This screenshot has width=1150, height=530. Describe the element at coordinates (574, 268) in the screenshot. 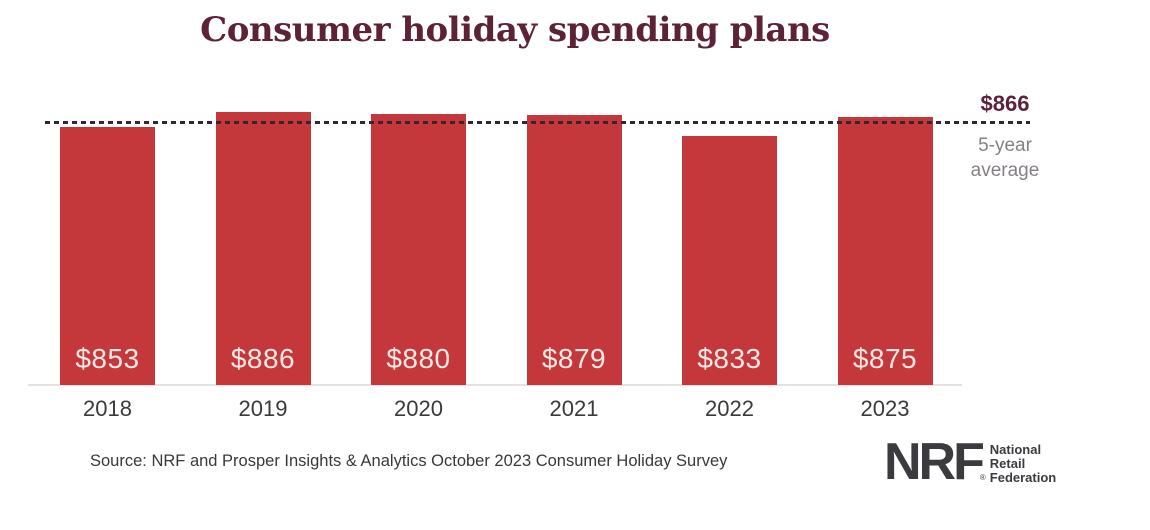

I see `bar-2021: $879 2021` at that location.